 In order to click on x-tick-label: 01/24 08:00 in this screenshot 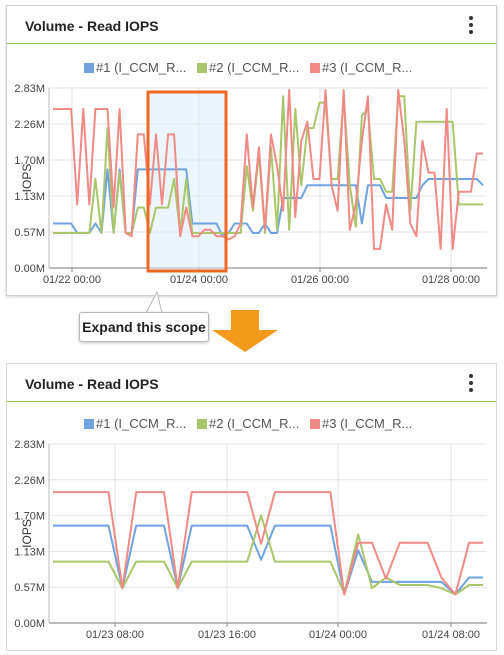, I will do `click(451, 635)`.